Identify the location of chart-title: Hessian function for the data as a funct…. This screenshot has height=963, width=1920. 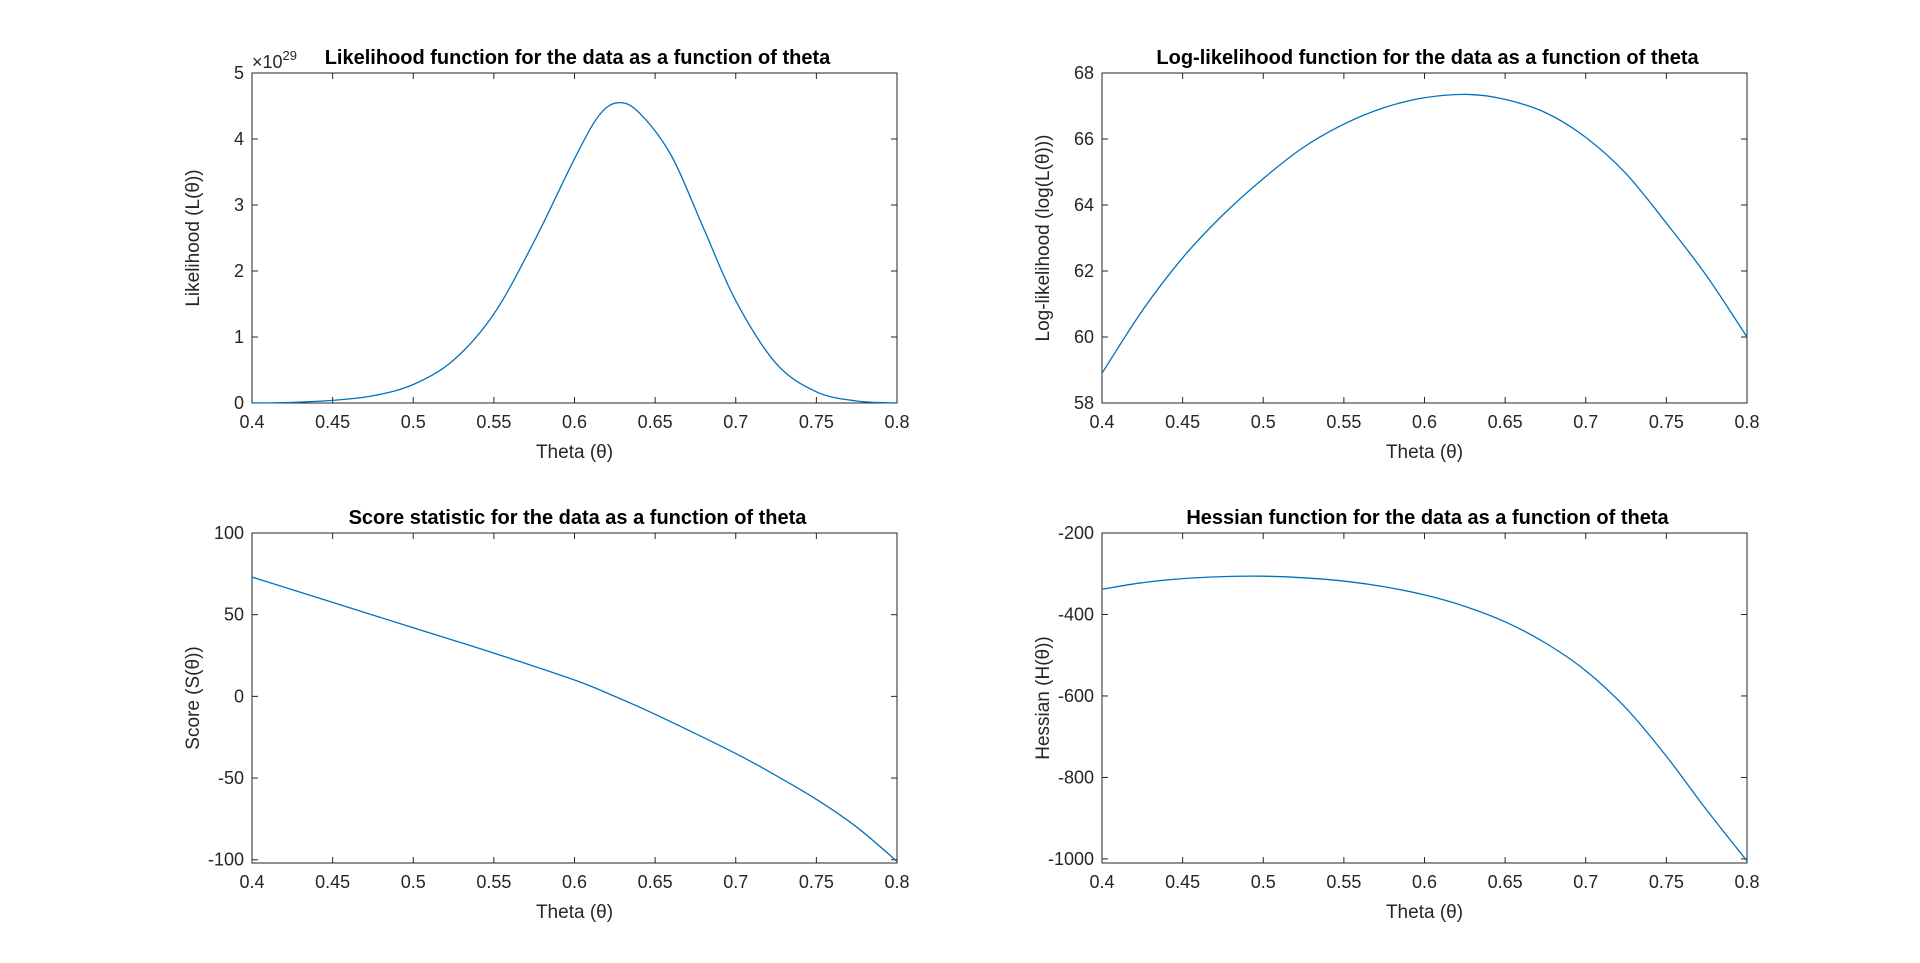
(1427, 518).